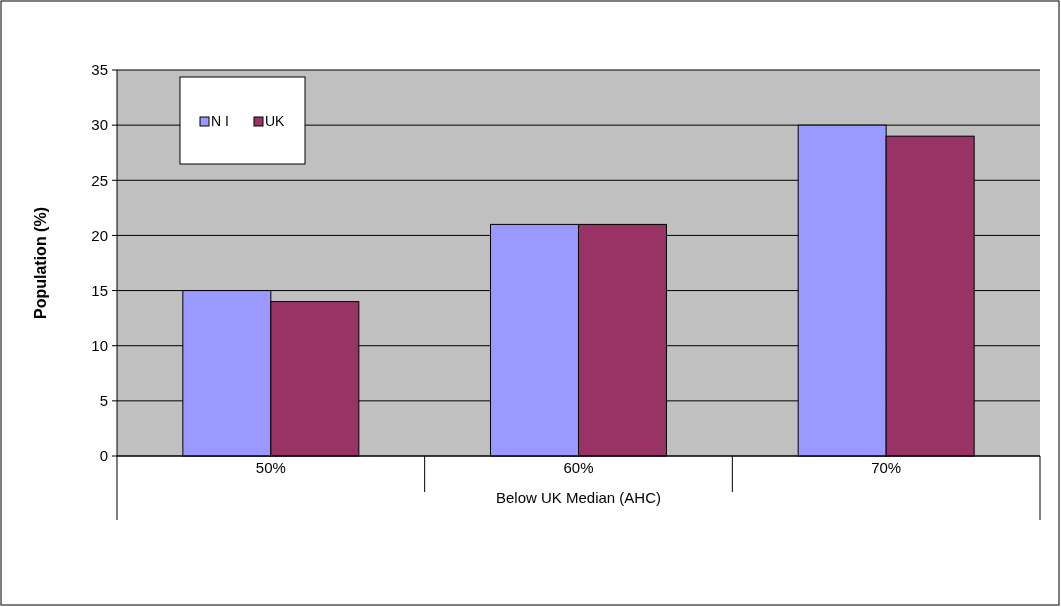  Describe the element at coordinates (103, 401) in the screenshot. I see `y-tick-label: 5` at that location.